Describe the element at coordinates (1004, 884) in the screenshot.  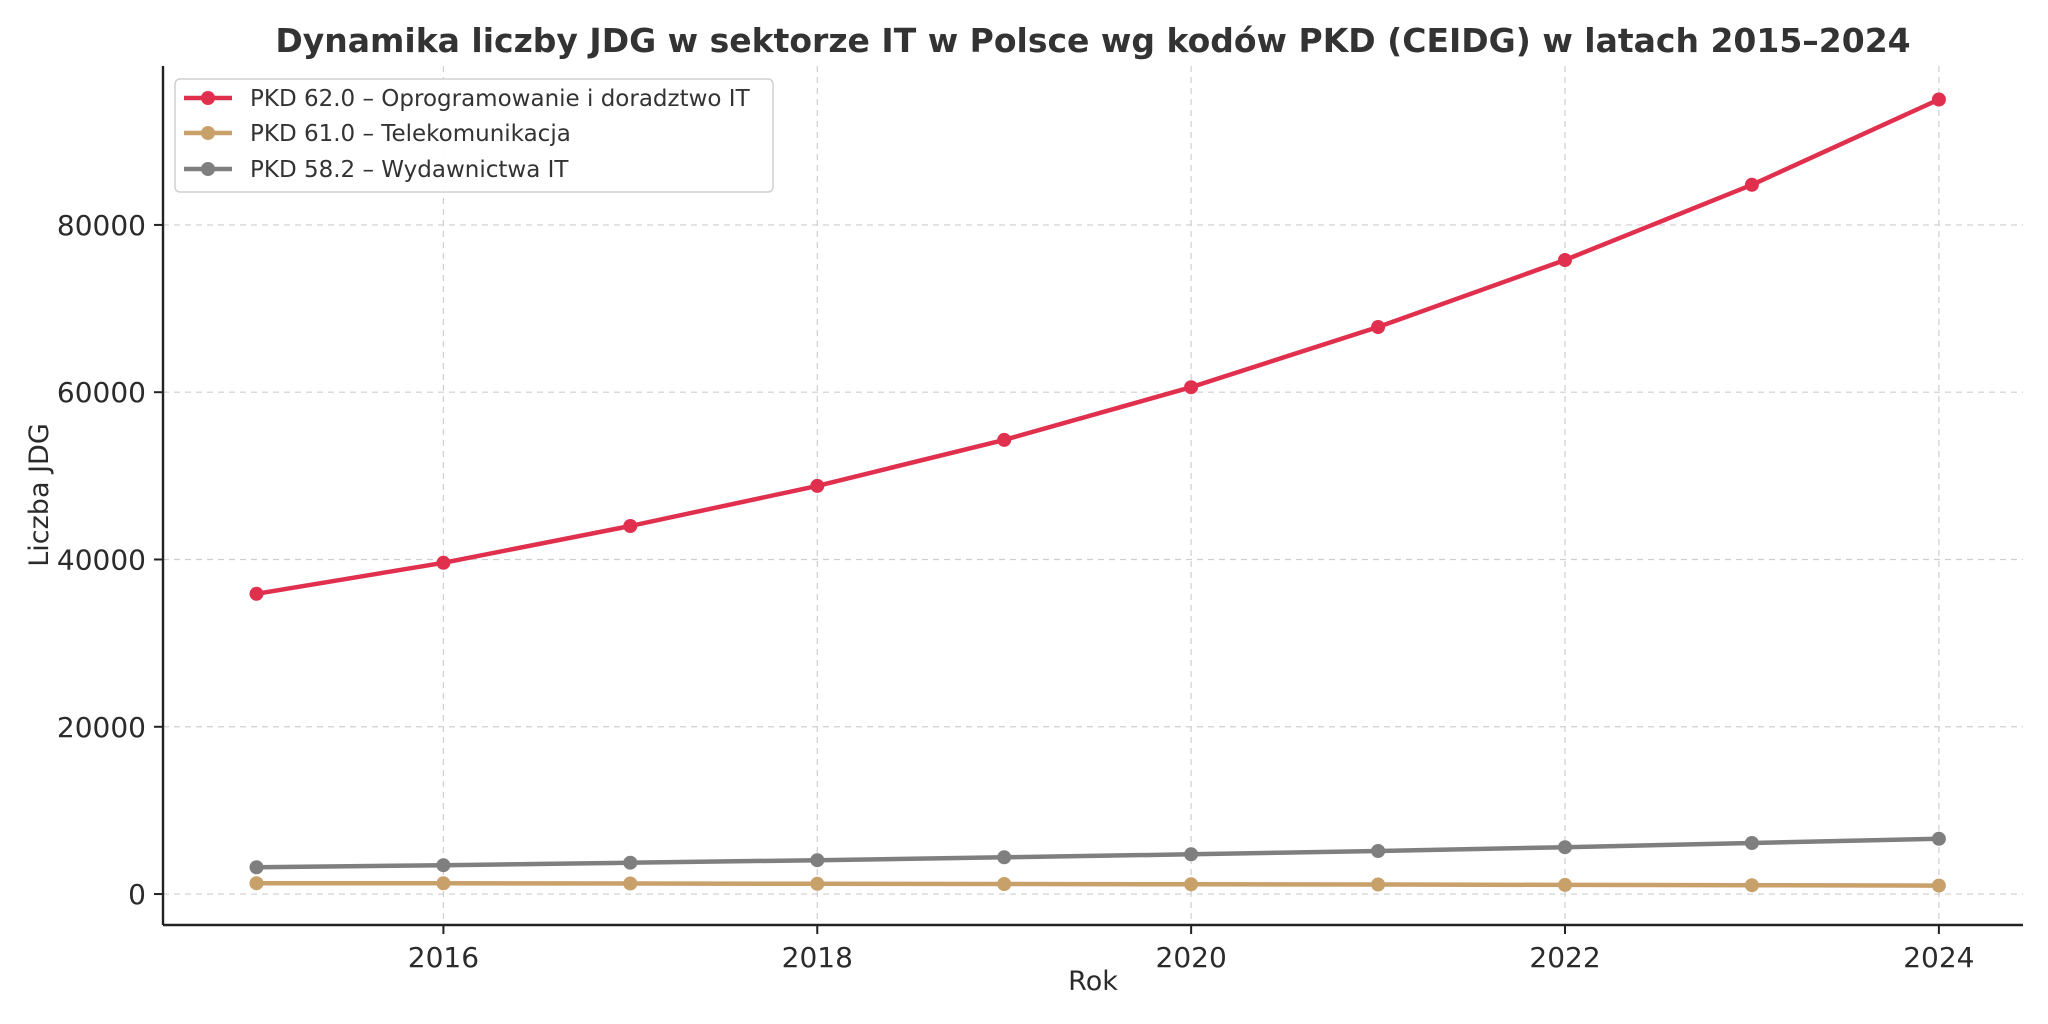
I see `data-point-pkd-61-2019` at that location.